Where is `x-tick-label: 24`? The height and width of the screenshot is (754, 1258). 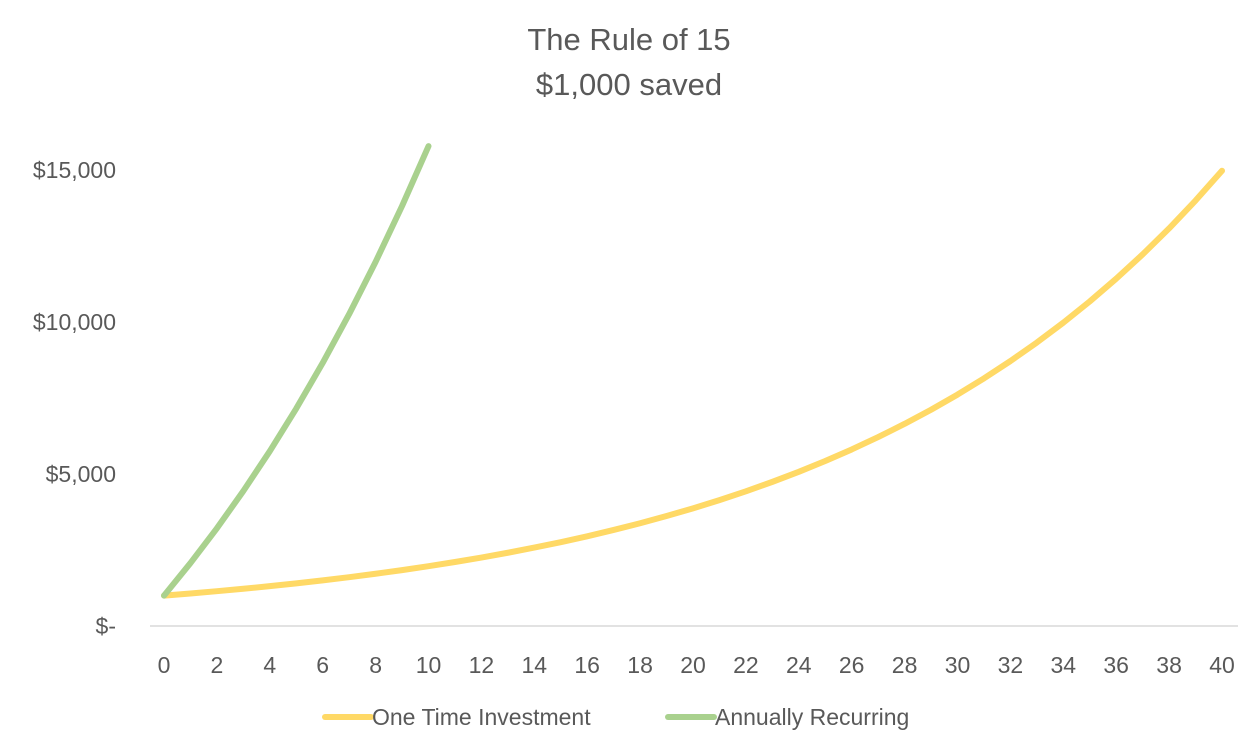
x-tick-label: 24 is located at coordinates (799, 665).